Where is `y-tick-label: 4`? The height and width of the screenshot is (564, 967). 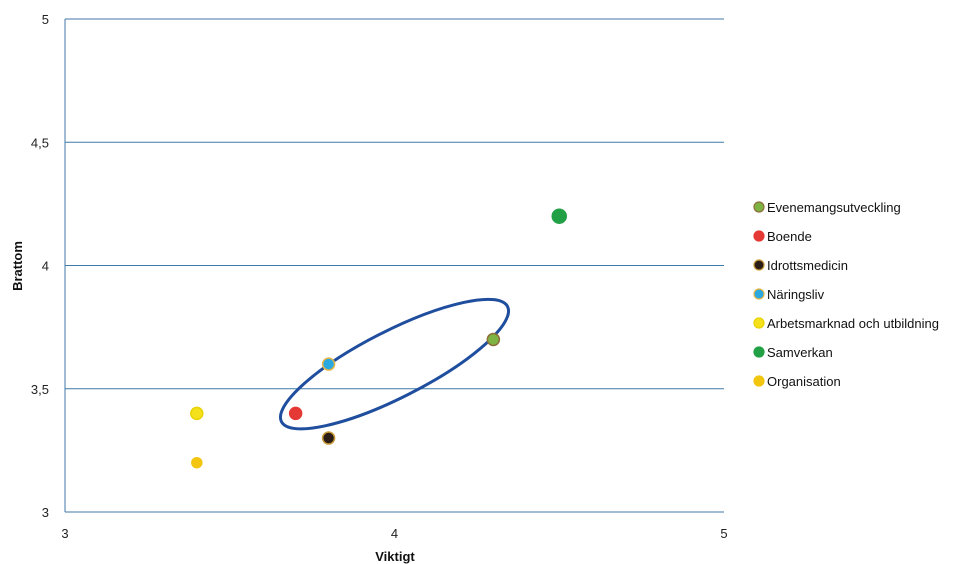
y-tick-label: 4 is located at coordinates (45, 266).